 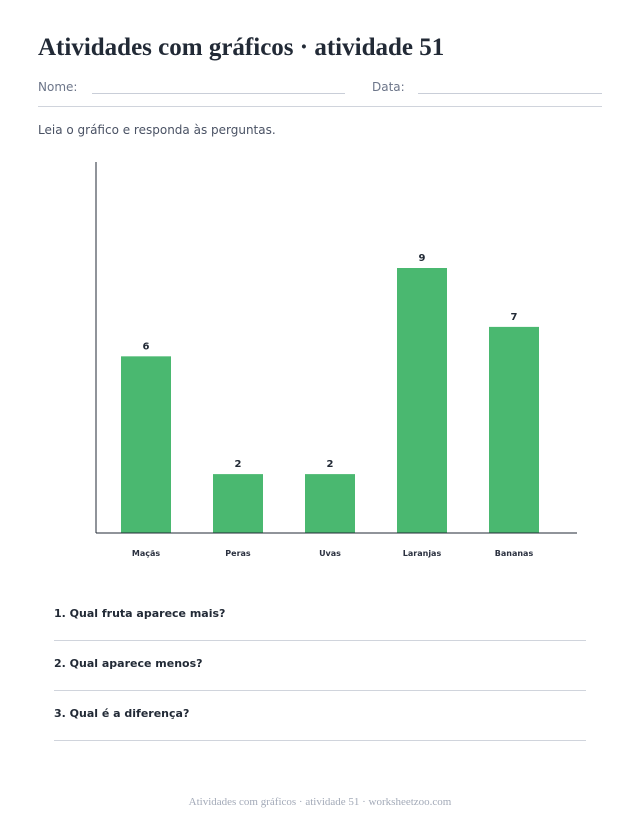 What do you see at coordinates (320, 106) in the screenshot?
I see `header-divider` at bounding box center [320, 106].